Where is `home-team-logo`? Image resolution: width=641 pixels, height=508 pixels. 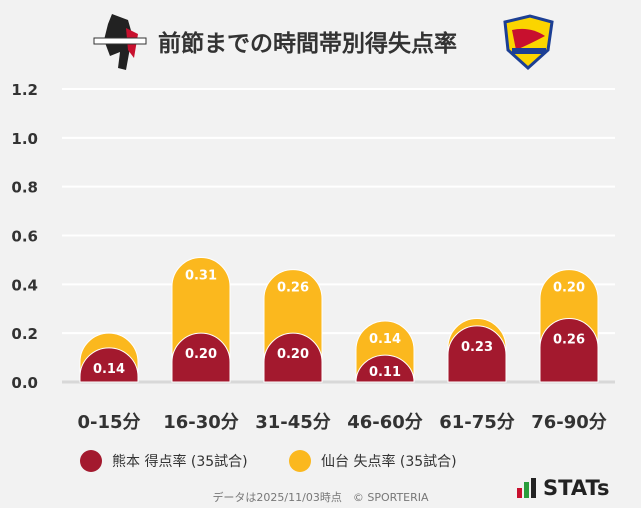 home-team-logo is located at coordinates (323, 42).